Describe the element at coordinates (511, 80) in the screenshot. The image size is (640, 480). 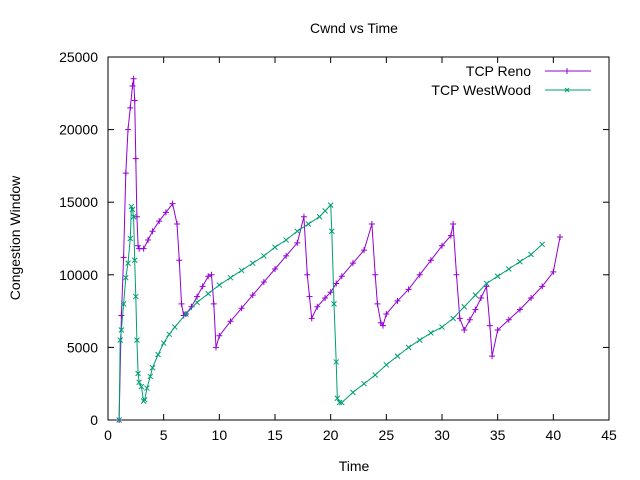
I see `legend: TCP Reno TCP WestWood` at that location.